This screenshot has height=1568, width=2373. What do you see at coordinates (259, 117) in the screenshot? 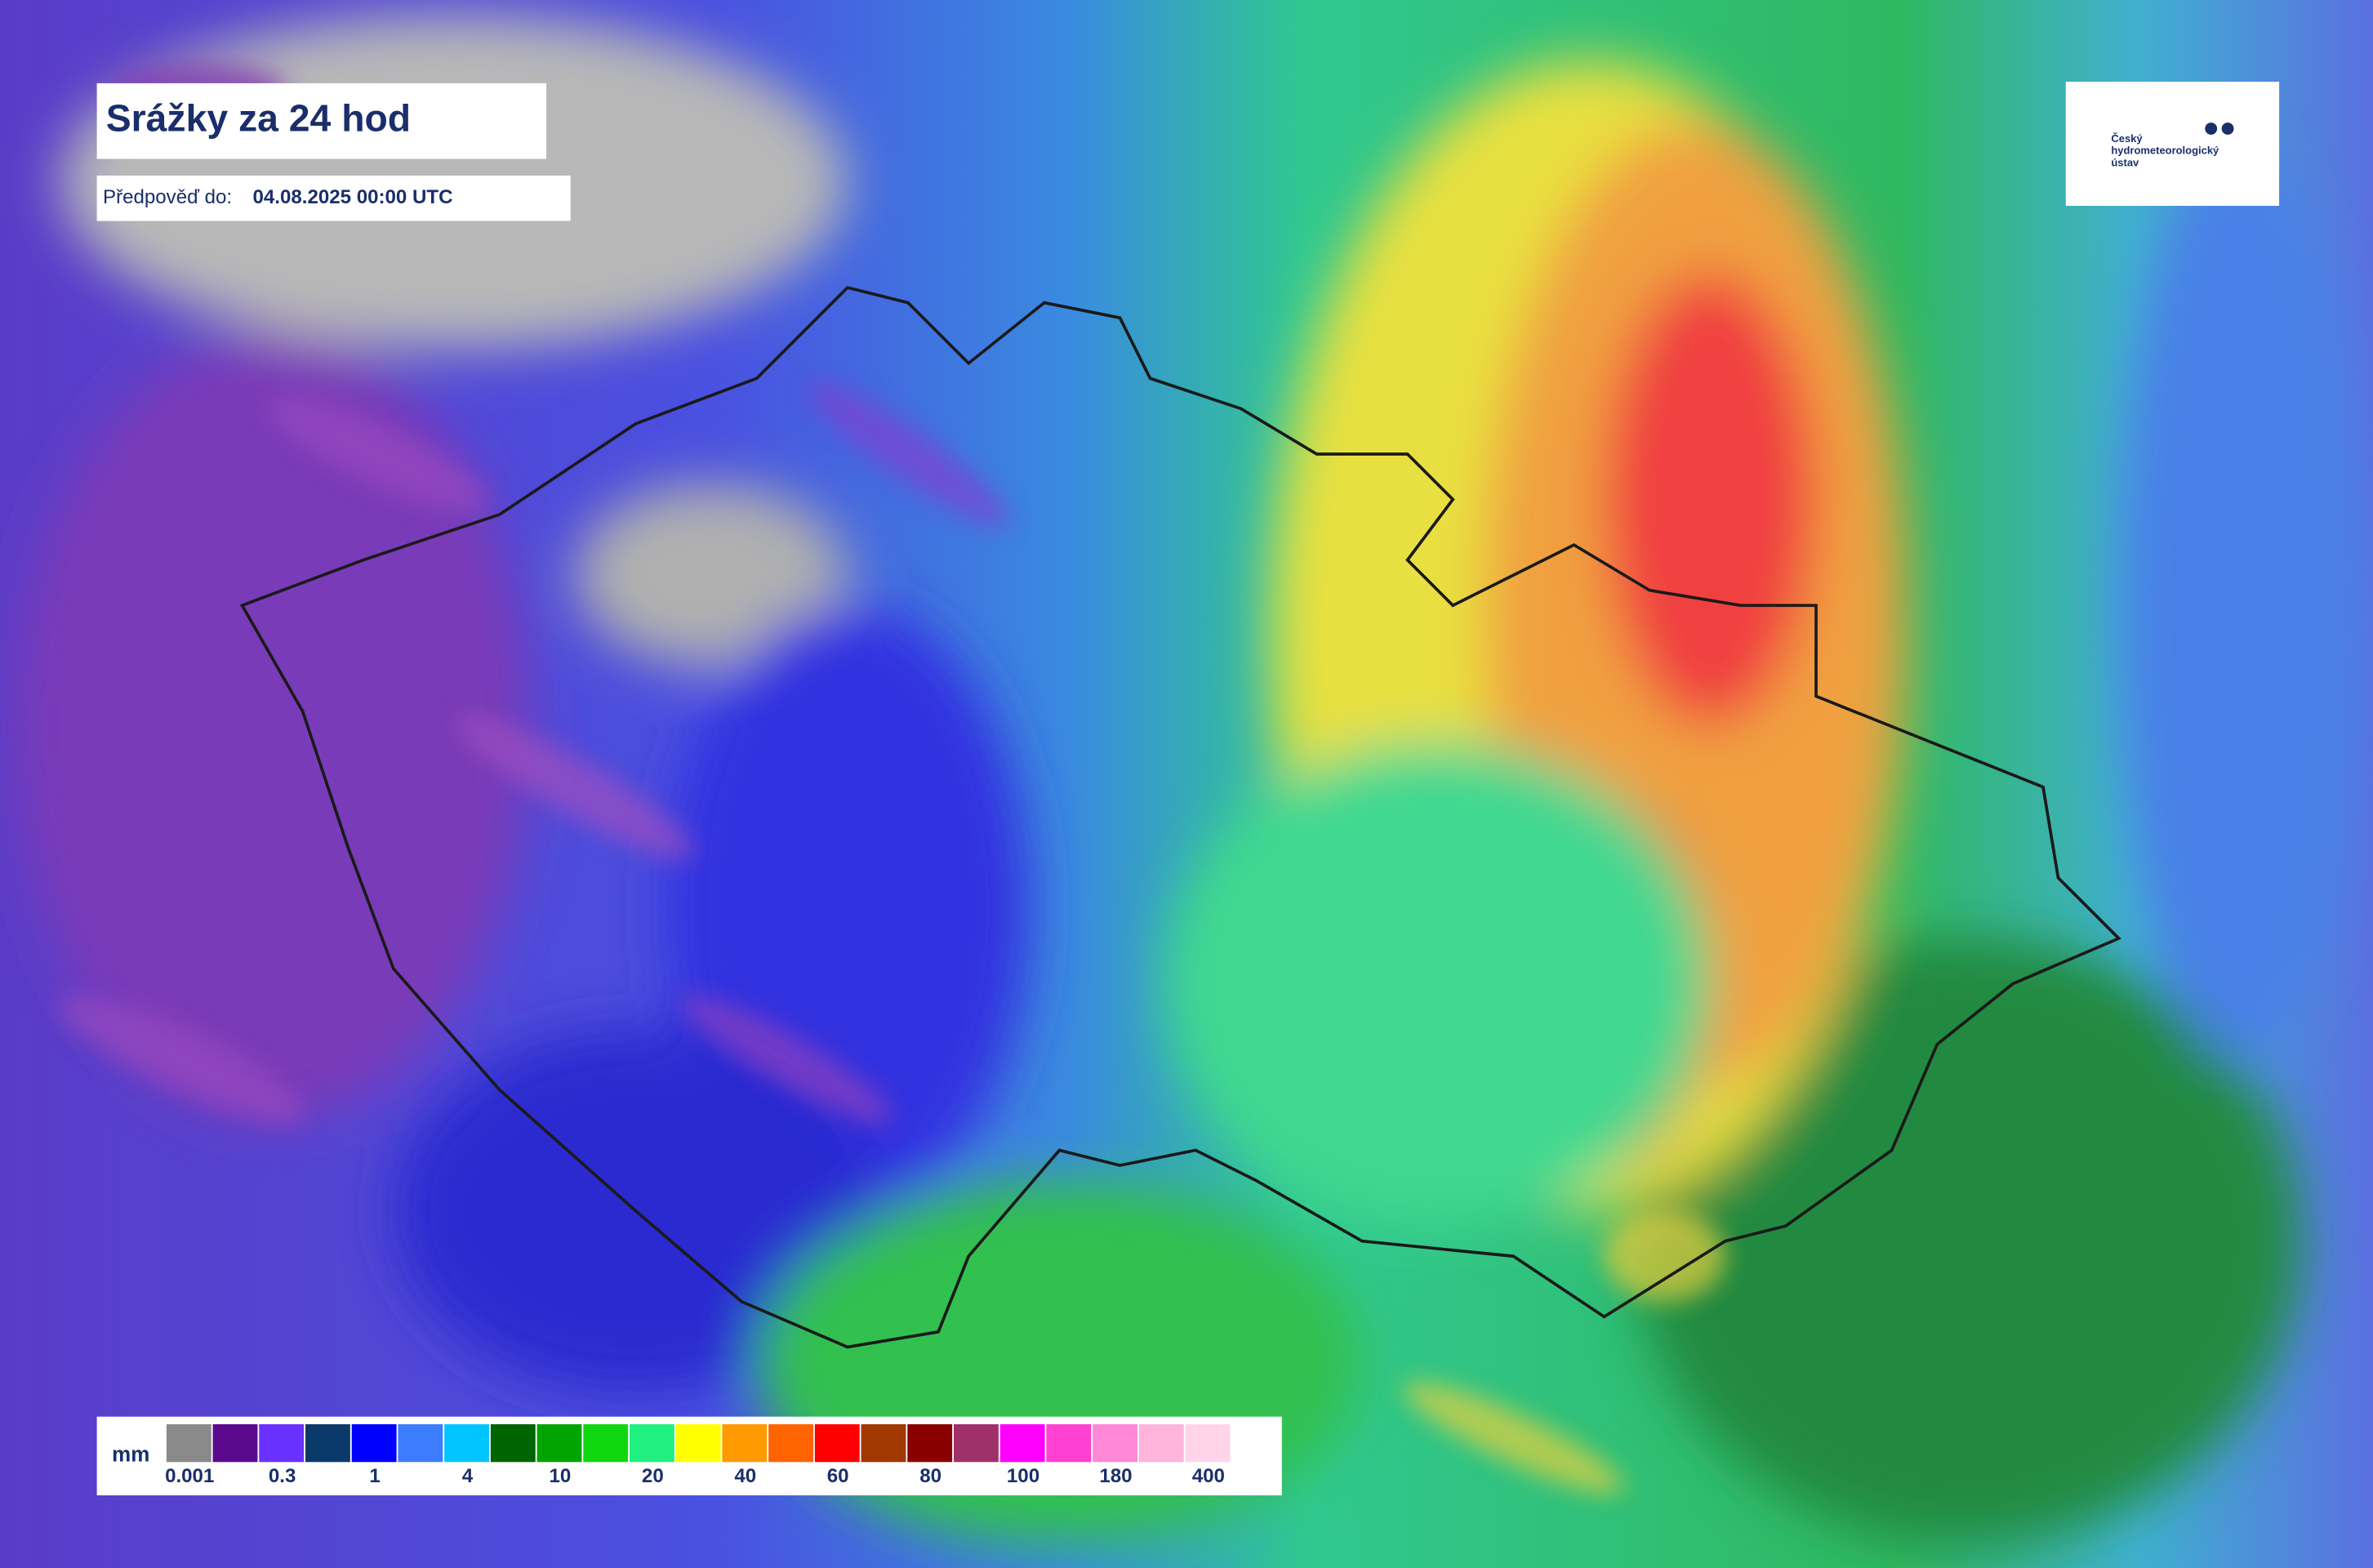
I see `map-title: Srážky za 24 hod` at bounding box center [259, 117].